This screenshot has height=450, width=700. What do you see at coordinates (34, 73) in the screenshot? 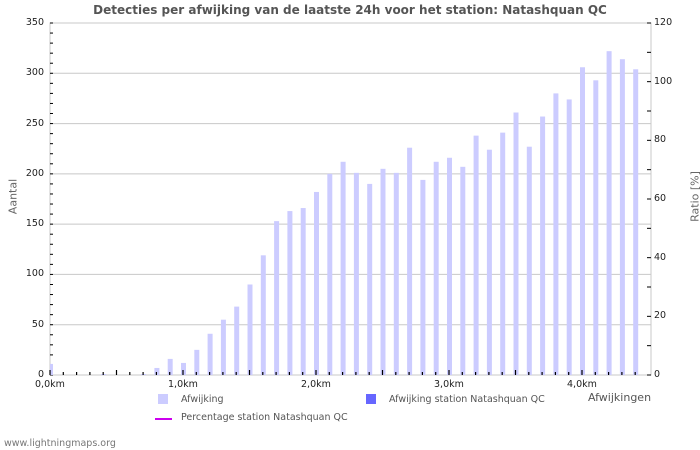
I see `left-tick-label: 300` at bounding box center [34, 73].